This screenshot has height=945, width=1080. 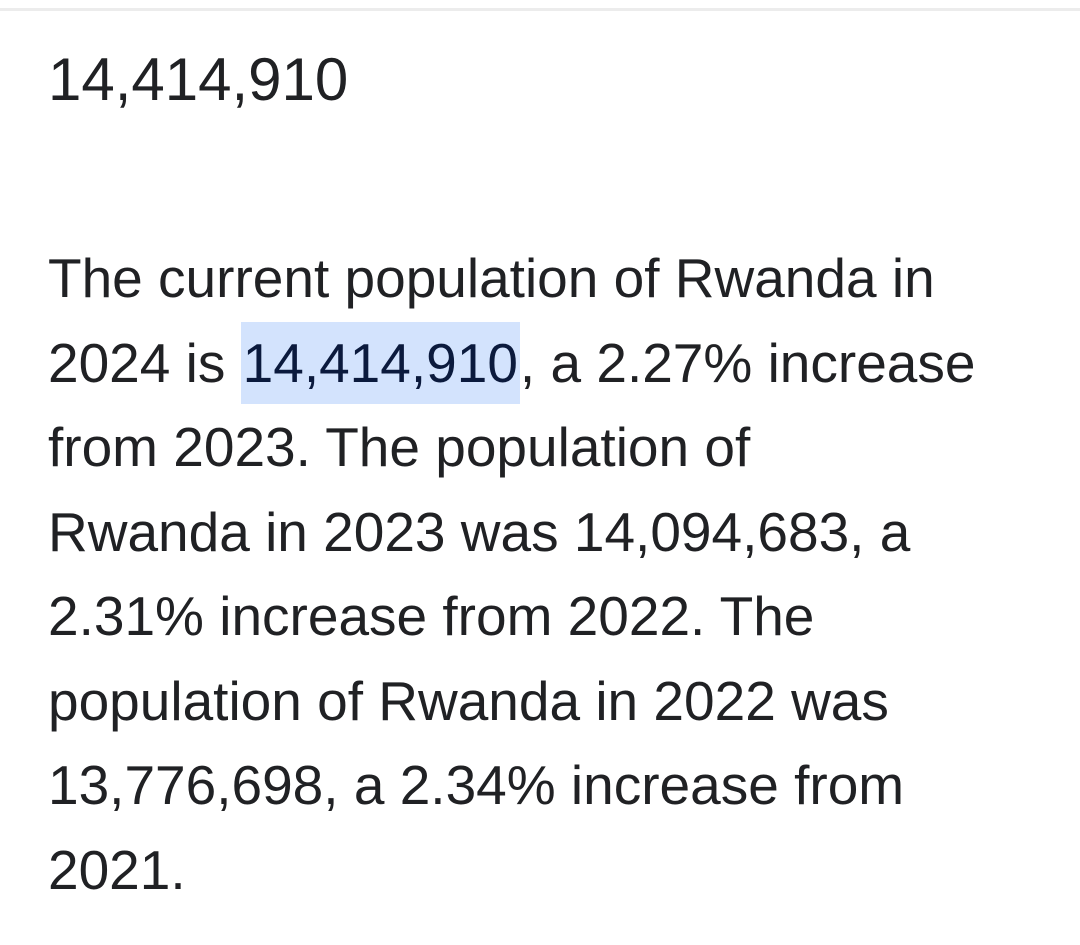 I want to click on text-line: Rwanda in 2023 was 14,094,683, a, so click(x=553, y=532).